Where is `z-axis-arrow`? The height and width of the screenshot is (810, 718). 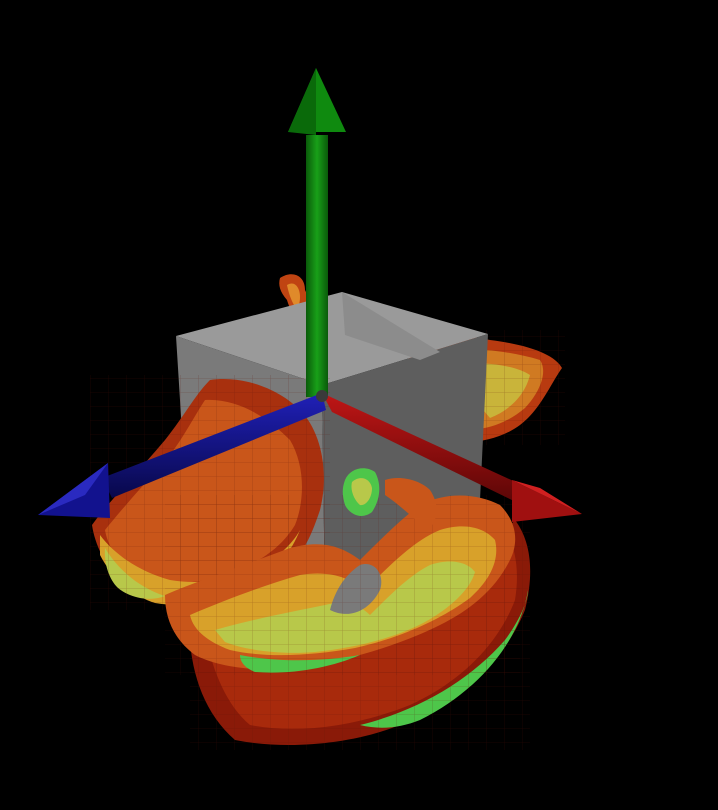 z-axis-arrow is located at coordinates (182, 455).